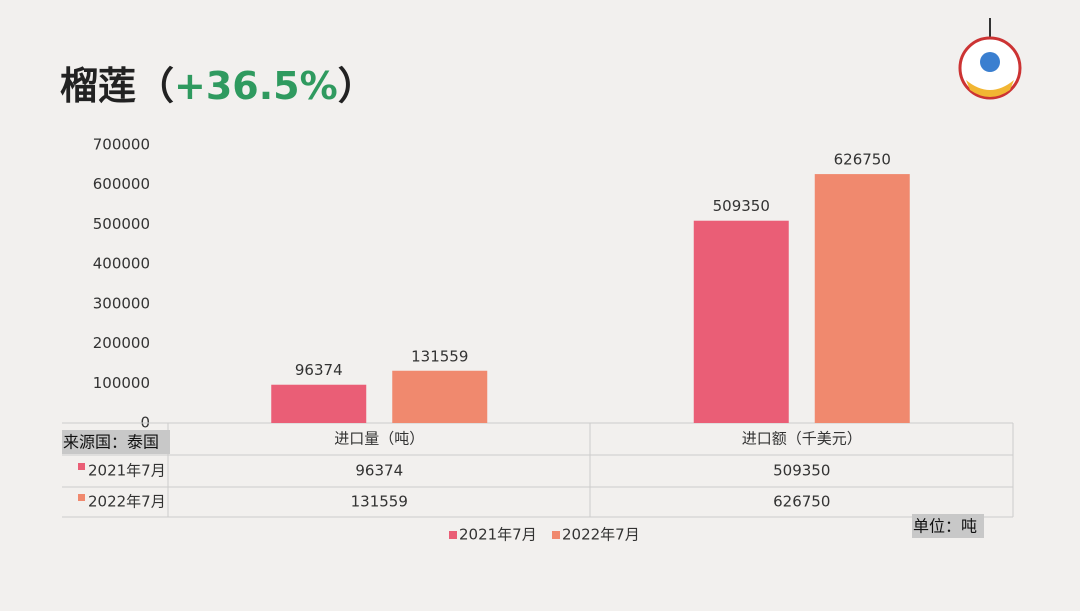 This screenshot has height=611, width=1080. Describe the element at coordinates (121, 145) in the screenshot. I see `y-tick-label: 700000` at that location.